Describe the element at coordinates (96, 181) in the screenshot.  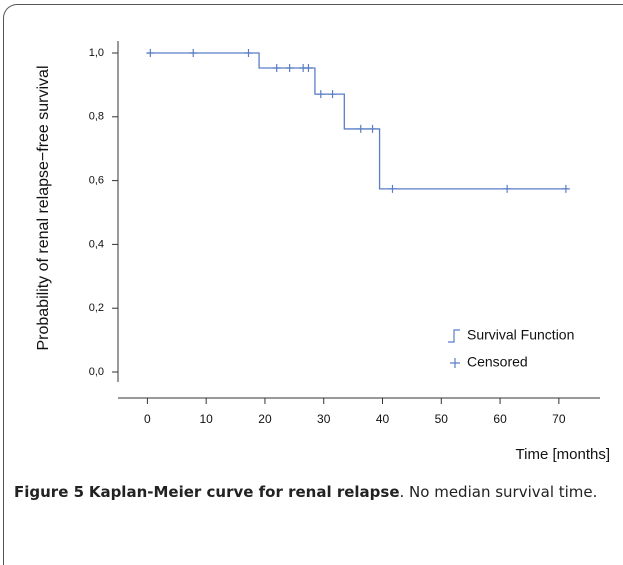
I see `y-tick-label: 0,6` at that location.